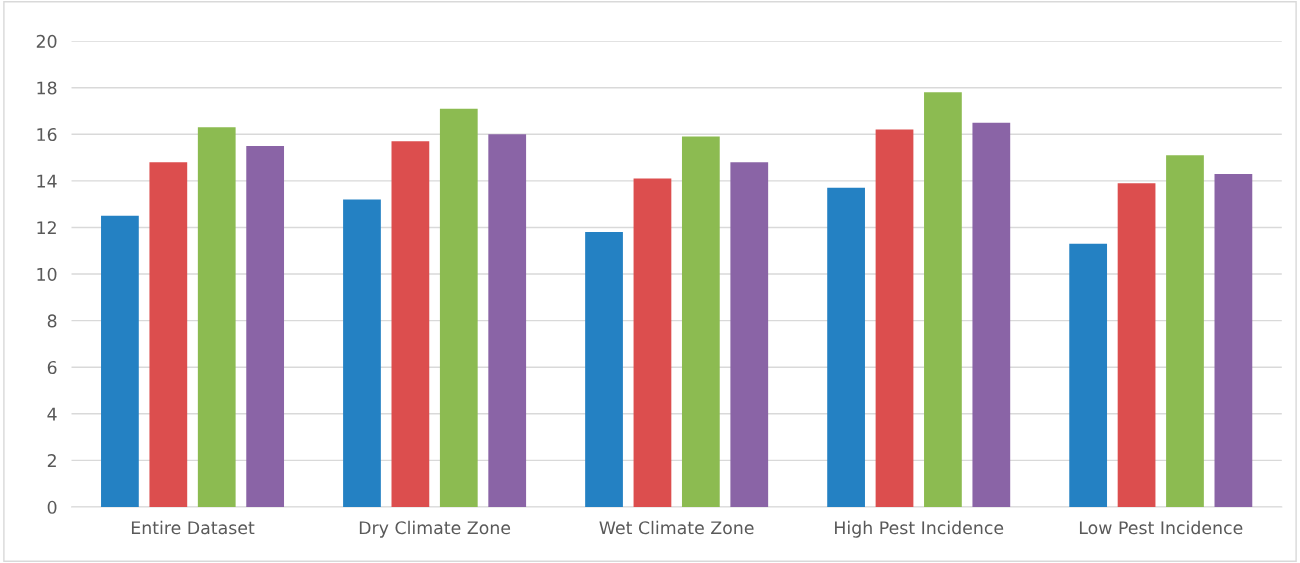 The image size is (1300, 563). What do you see at coordinates (1161, 527) in the screenshot?
I see `x-tick-label: Low Pest Incidence` at bounding box center [1161, 527].